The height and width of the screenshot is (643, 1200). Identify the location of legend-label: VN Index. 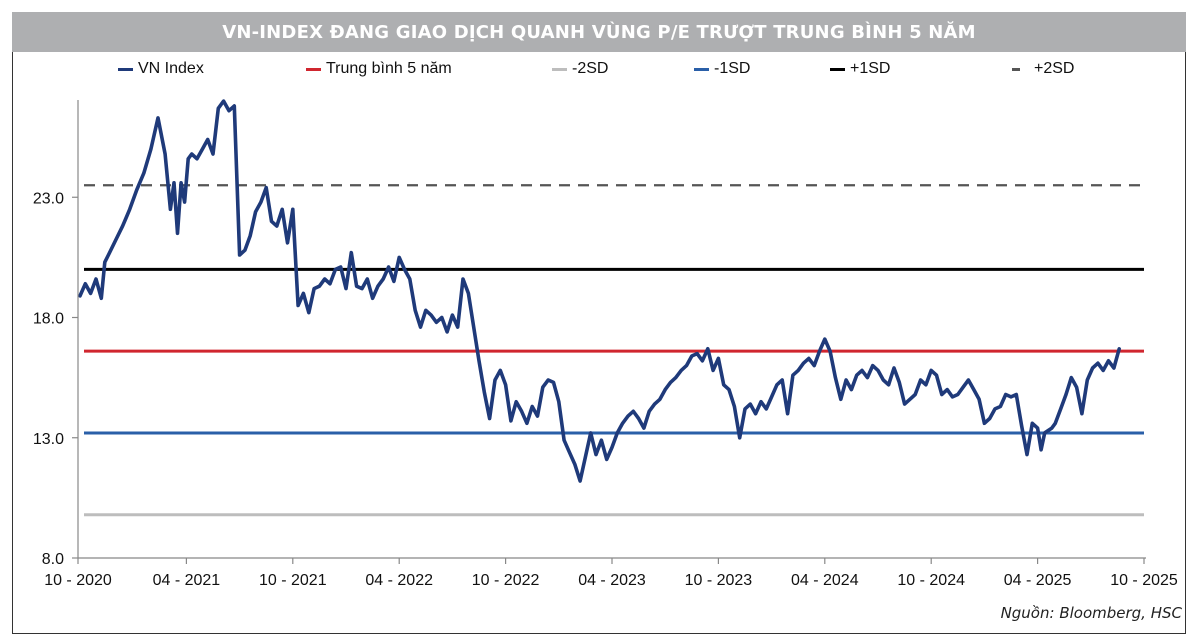
(171, 68).